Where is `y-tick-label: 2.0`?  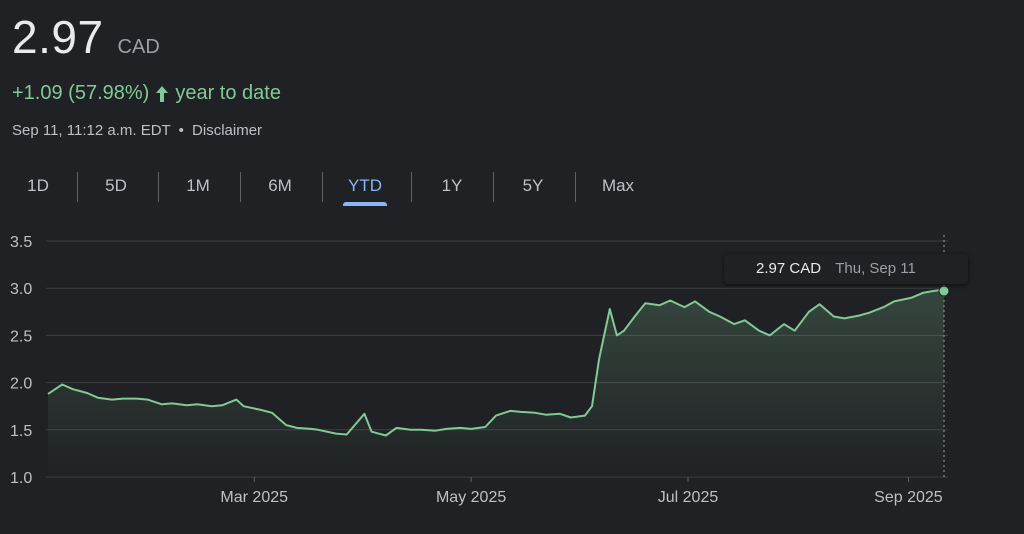
y-tick-label: 2.0 is located at coordinates (21, 384).